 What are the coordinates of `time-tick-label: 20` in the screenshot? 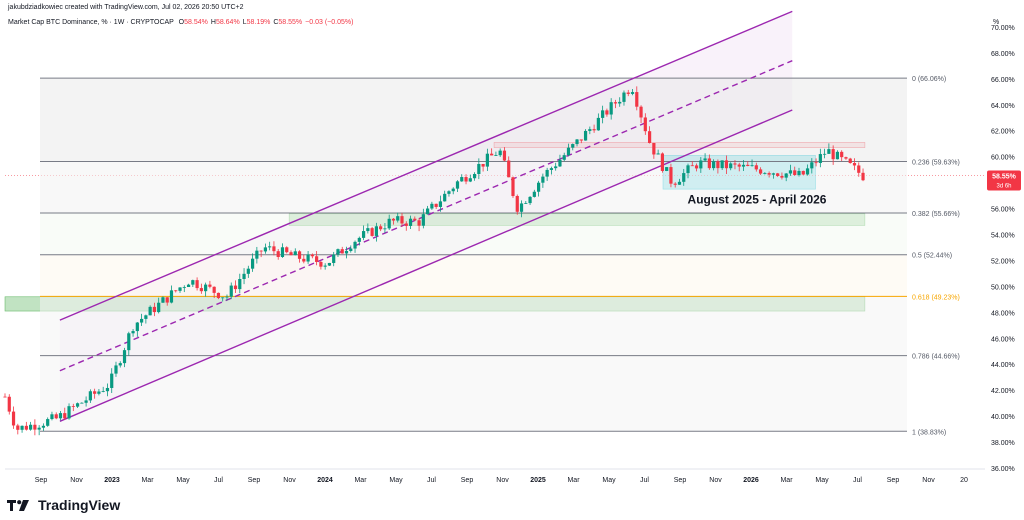 It's located at (964, 480).